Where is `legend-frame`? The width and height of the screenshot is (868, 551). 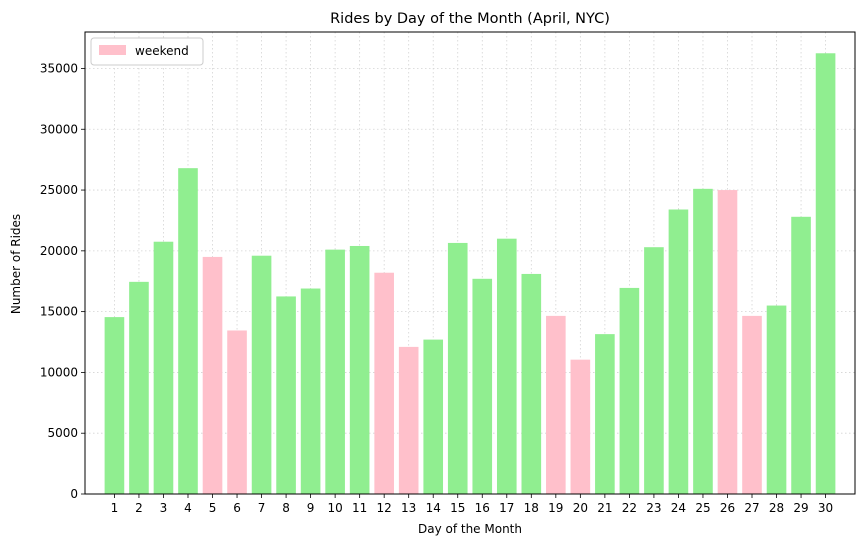 legend-frame is located at coordinates (147, 51).